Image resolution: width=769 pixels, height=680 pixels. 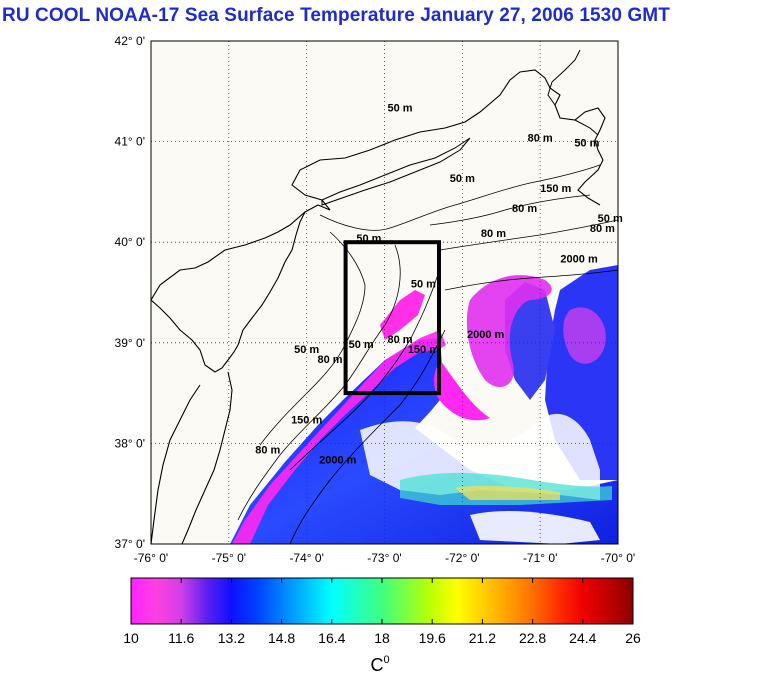 I want to click on longitude-tick-label: -76° 0', so click(x=151, y=558).